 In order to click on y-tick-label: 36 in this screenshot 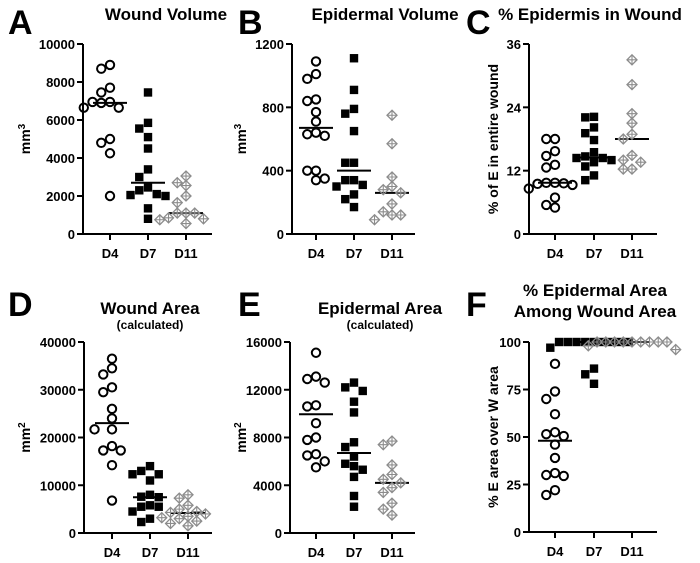, I will do `click(514, 44)`.